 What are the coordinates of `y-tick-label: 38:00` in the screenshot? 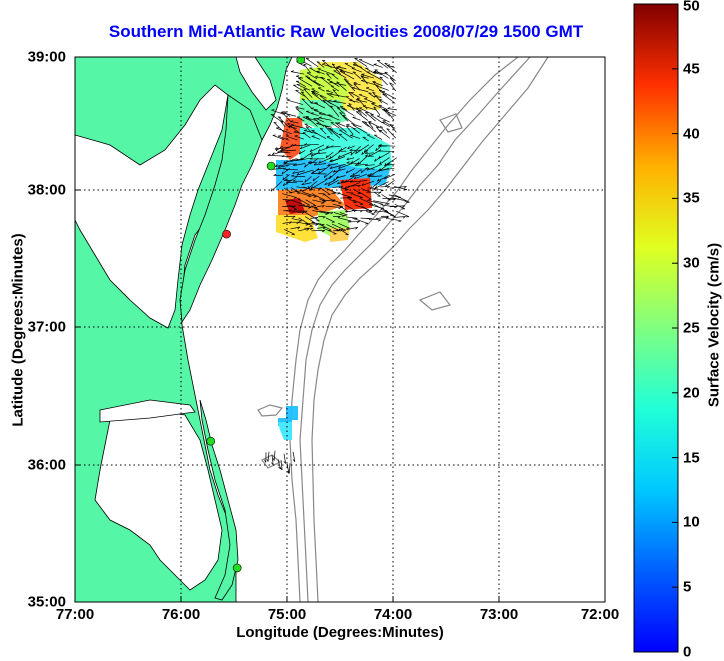 It's located at (47, 190).